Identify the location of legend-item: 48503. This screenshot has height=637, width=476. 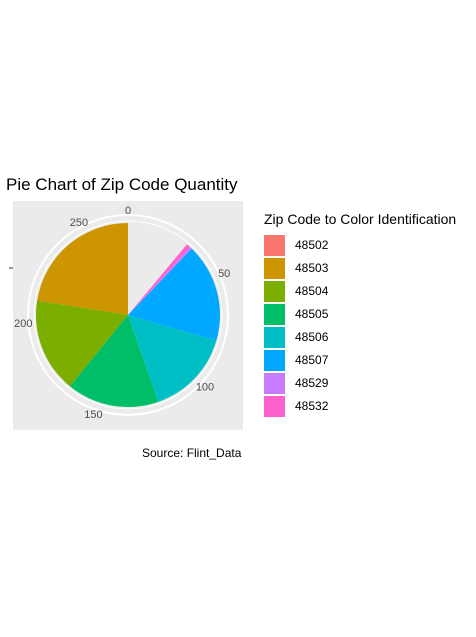
(364, 268).